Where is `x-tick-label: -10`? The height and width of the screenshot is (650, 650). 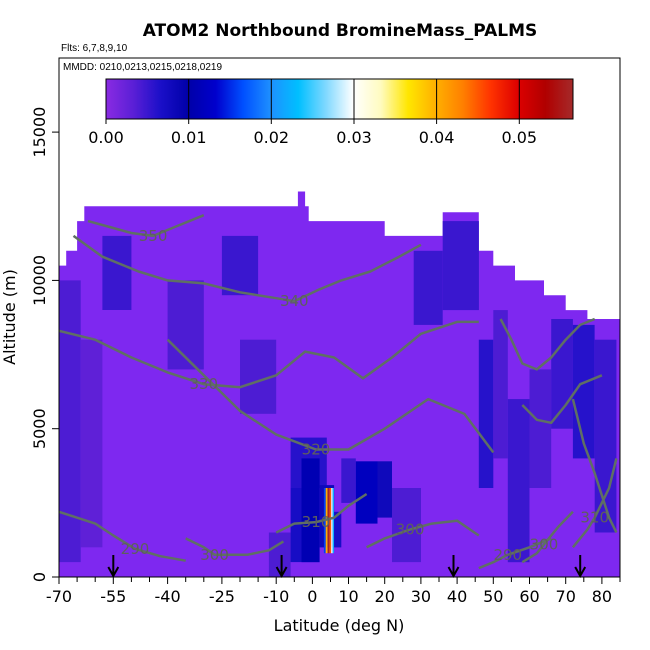
x-tick-label: -10 is located at coordinates (276, 596).